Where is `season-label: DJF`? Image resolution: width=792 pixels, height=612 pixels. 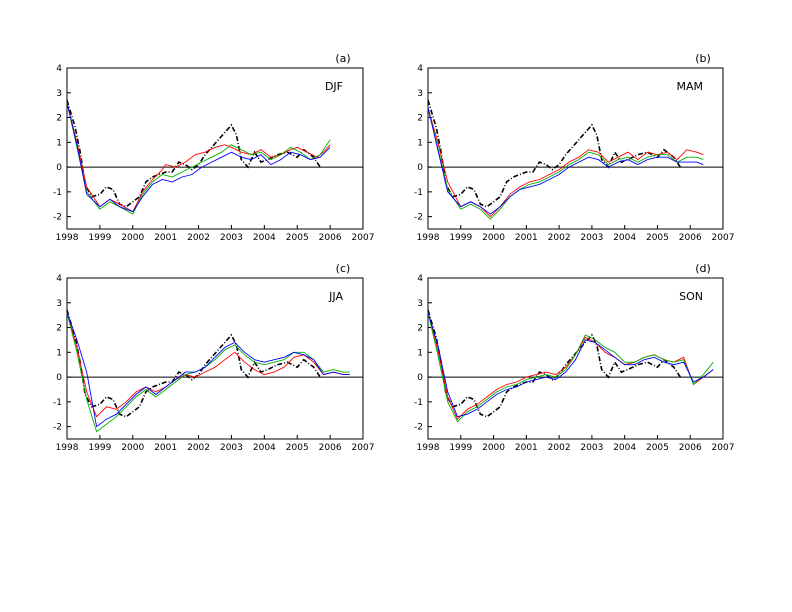 season-label: DJF is located at coordinates (334, 86).